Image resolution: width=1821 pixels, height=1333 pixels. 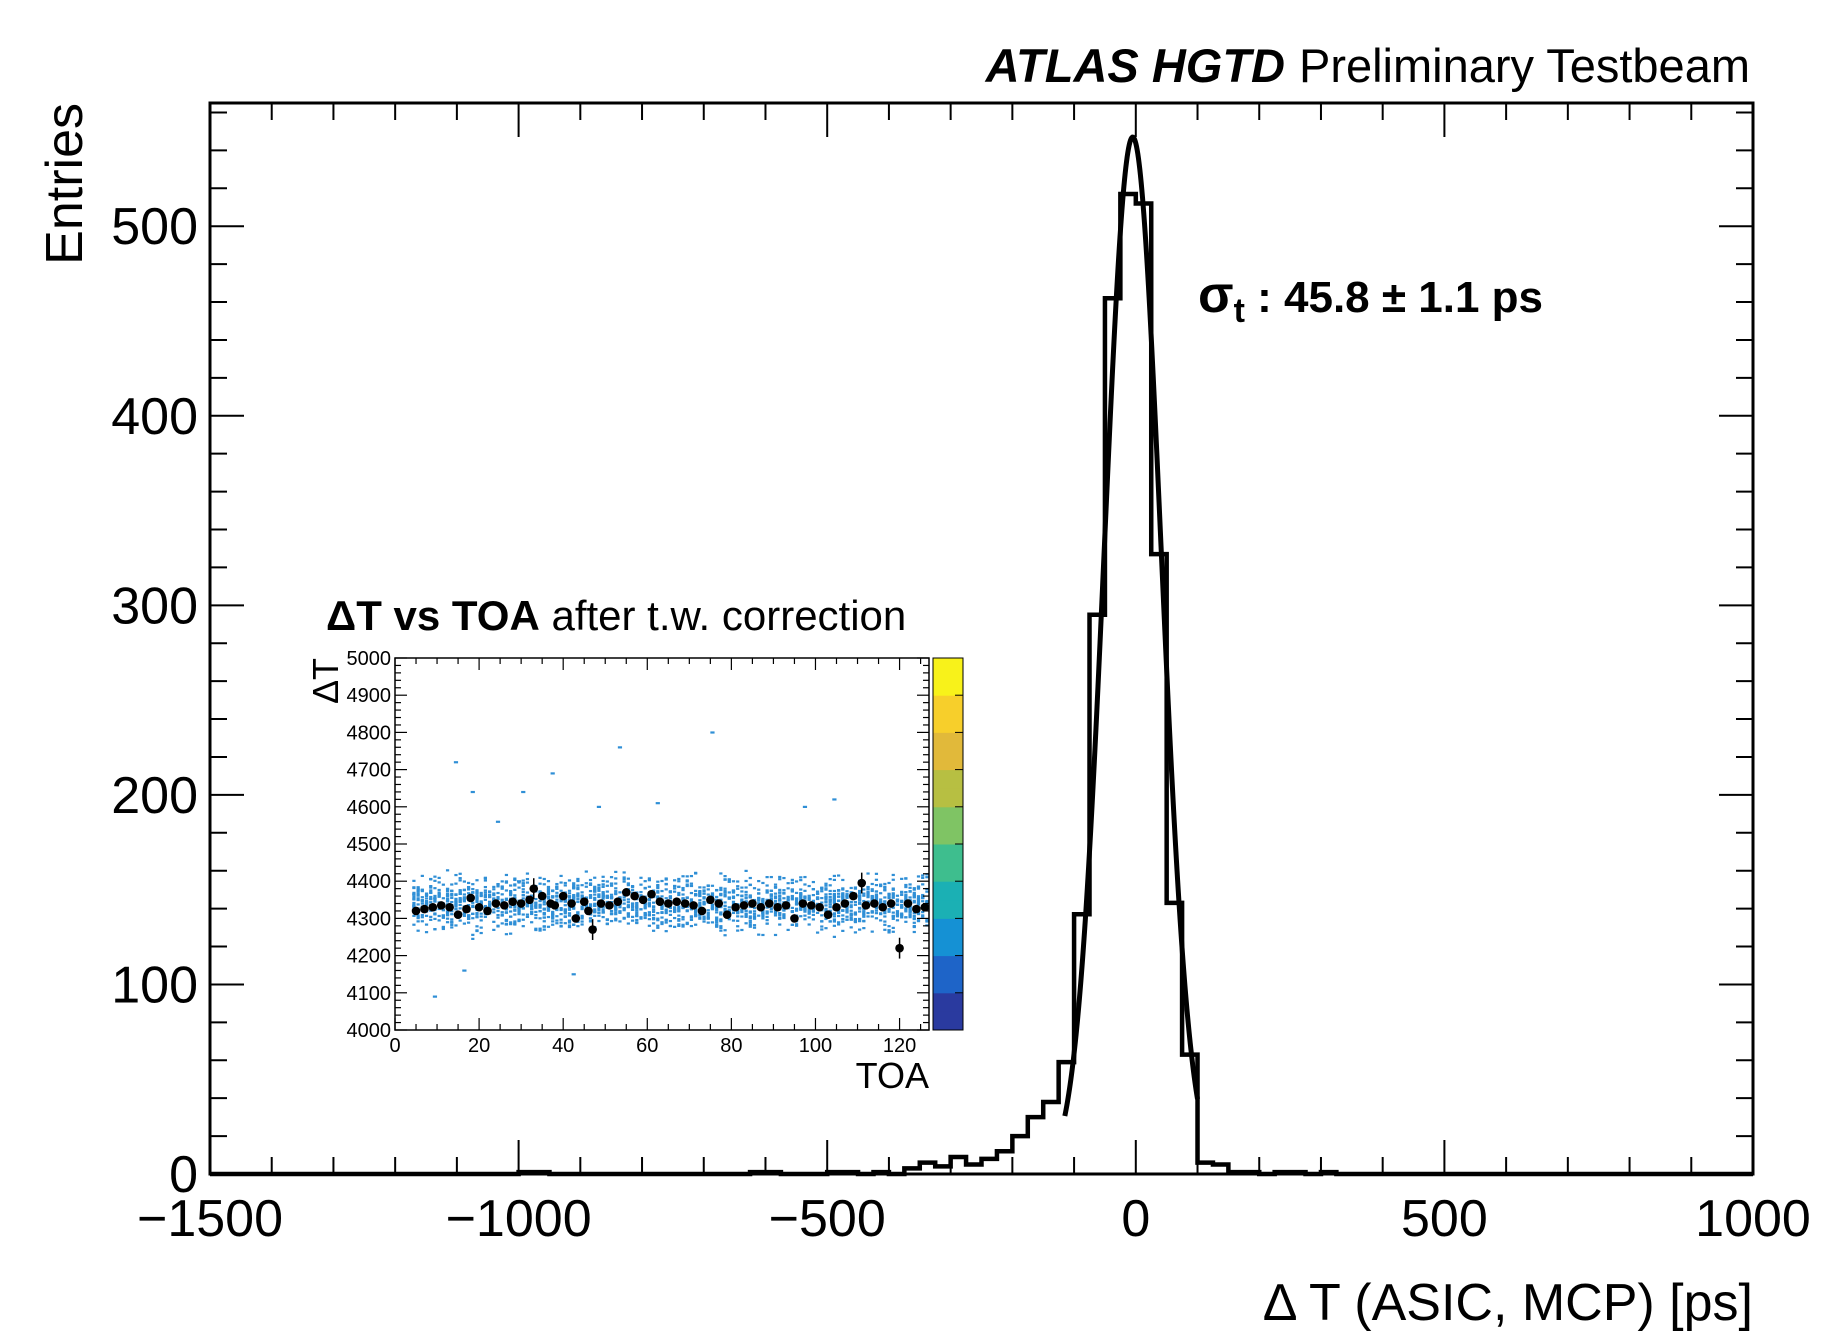 I want to click on histogram-bin, so click(x=973, y=1169).